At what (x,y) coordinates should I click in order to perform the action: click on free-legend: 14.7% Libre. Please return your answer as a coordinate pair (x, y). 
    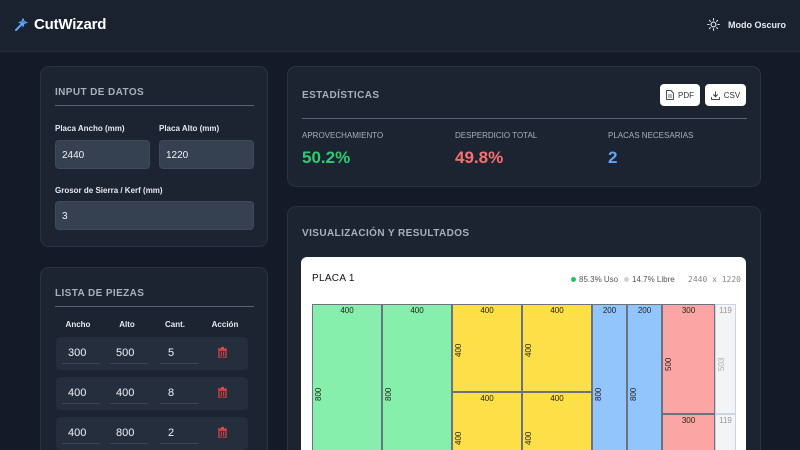
    Looking at the image, I should click on (649, 279).